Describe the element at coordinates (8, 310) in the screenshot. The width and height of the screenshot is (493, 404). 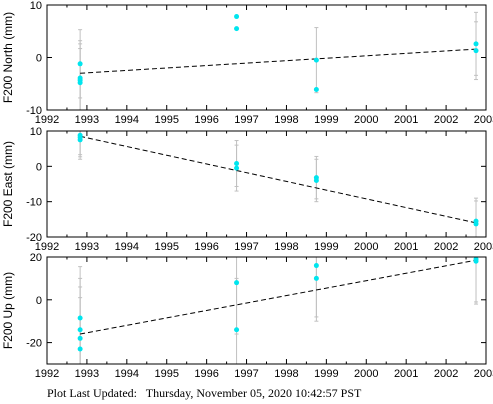
I see `y-axis-label: F200 Up (mm)` at that location.